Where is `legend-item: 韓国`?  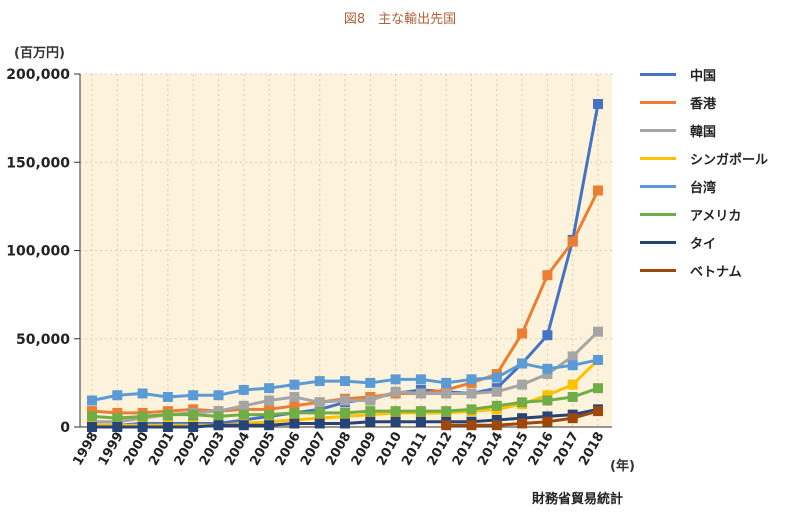
legend-item: 韓国 is located at coordinates (704, 130).